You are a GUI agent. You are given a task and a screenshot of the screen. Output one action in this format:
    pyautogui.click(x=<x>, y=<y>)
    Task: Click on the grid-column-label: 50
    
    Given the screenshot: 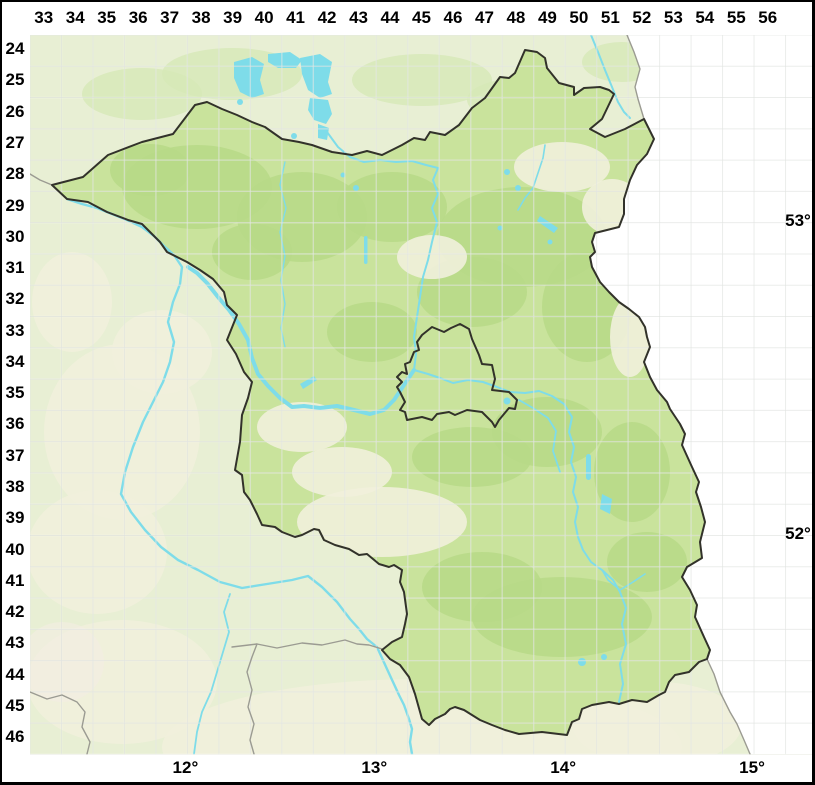 What is the action you would take?
    pyautogui.click(x=579, y=17)
    